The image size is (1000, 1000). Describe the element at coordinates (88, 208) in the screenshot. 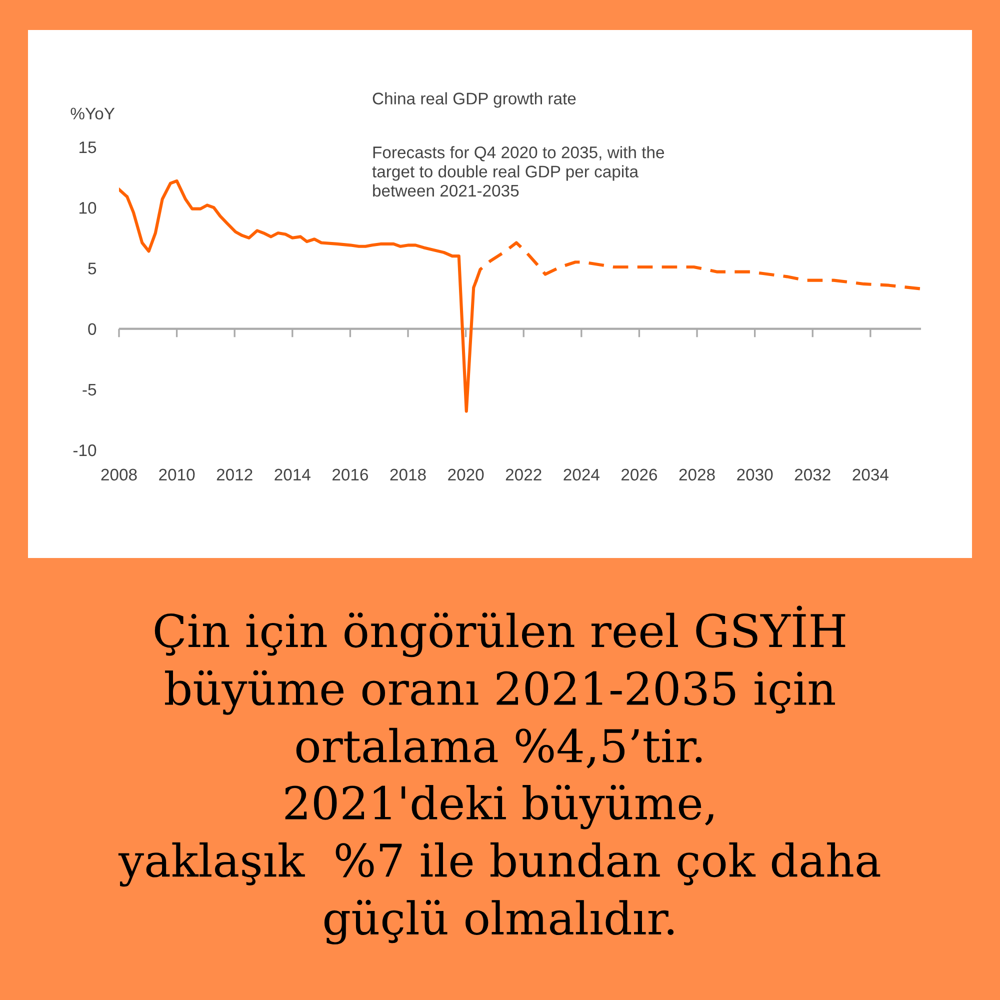

I see `y-tick-label: 10` at that location.